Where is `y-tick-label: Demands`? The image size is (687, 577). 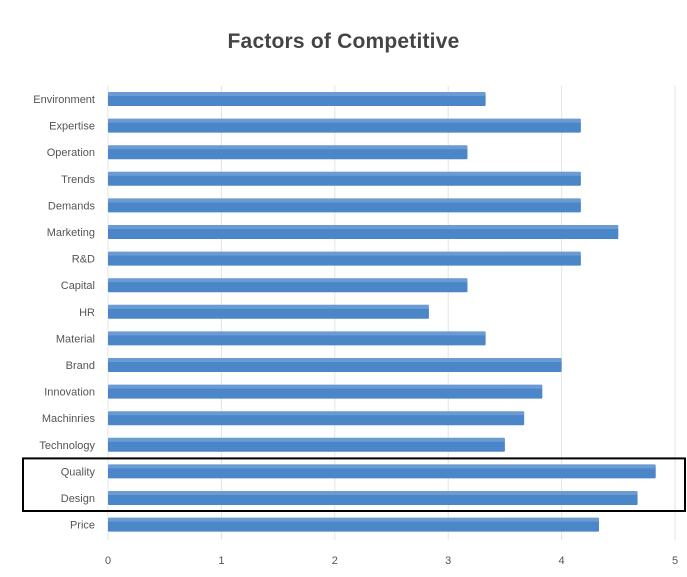 y-tick-label: Demands is located at coordinates (72, 206).